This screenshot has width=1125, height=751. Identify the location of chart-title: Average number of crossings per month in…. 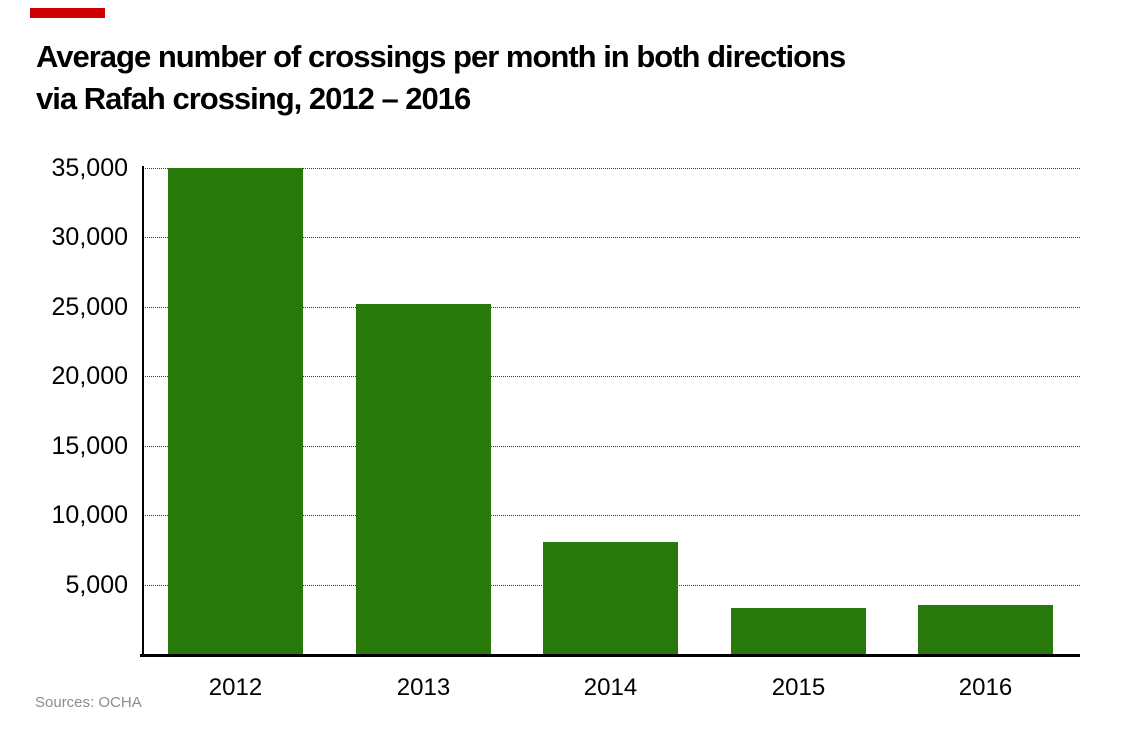
(441, 78).